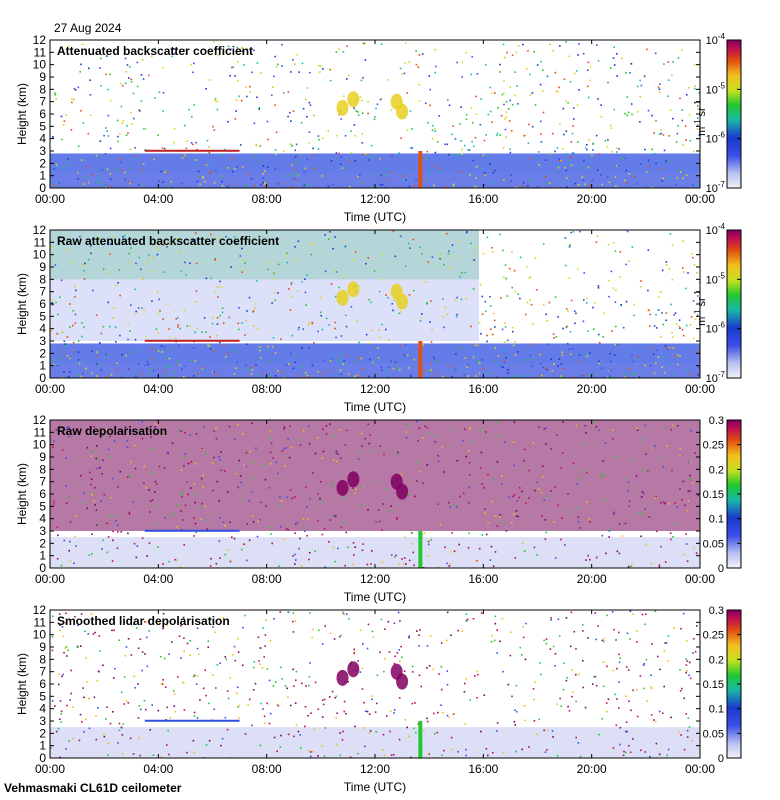 This screenshot has width=780, height=800. What do you see at coordinates (402, 491) in the screenshot?
I see `cloud-feature` at bounding box center [402, 491].